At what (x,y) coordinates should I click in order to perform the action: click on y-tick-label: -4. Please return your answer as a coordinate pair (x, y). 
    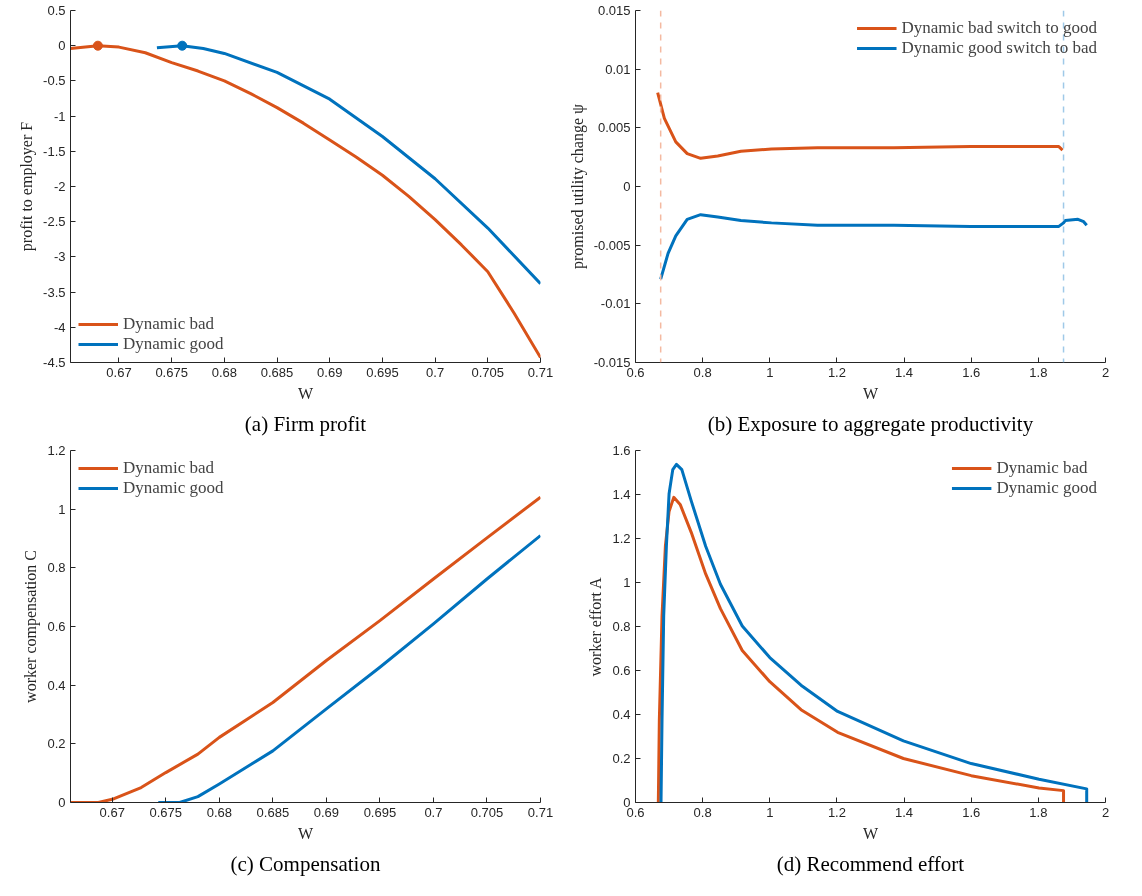
    Looking at the image, I should click on (59, 327).